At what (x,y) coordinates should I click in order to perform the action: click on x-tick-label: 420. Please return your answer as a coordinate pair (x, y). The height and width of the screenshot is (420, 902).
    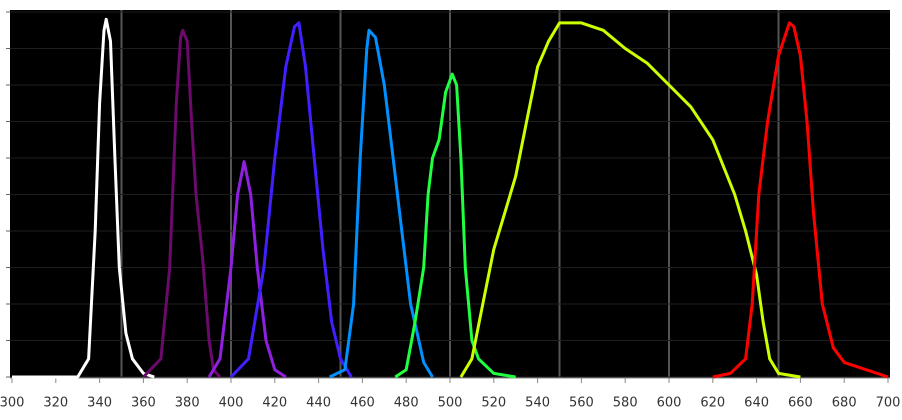
    Looking at the image, I should click on (274, 403).